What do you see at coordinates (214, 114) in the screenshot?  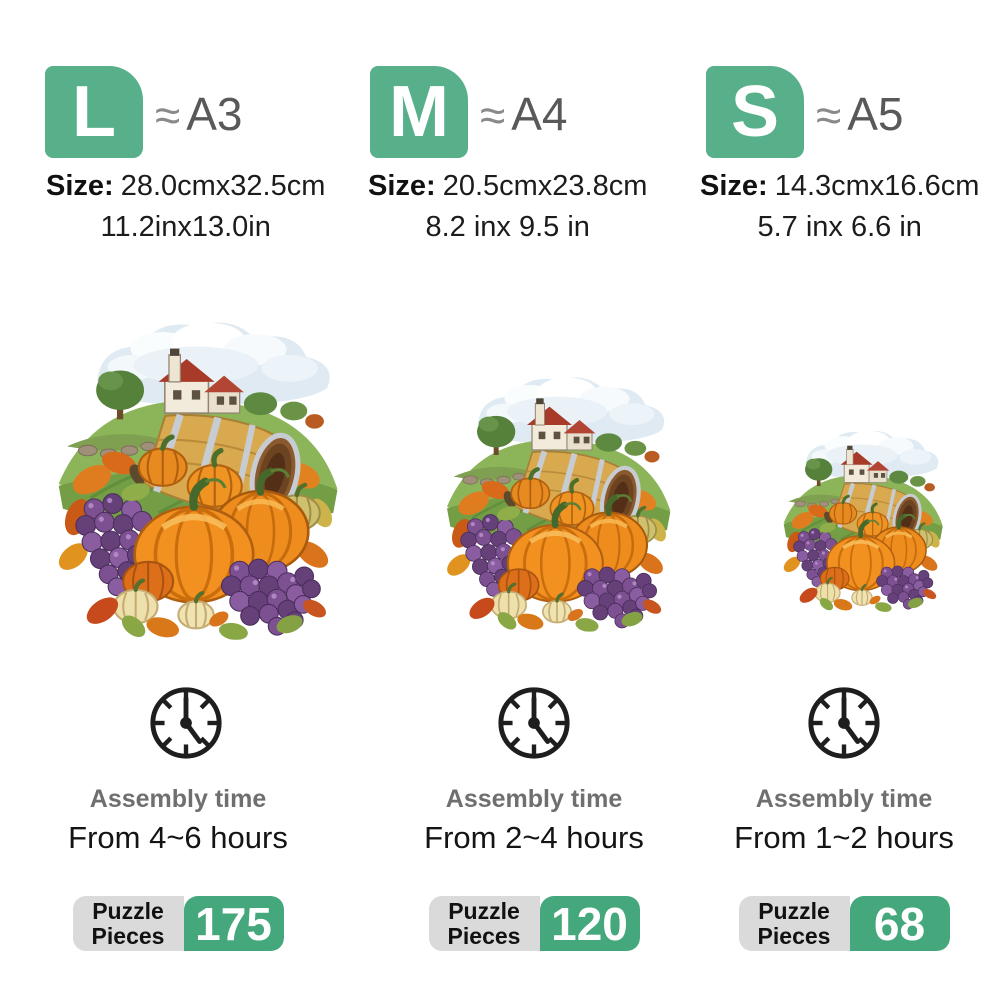 I see `paper-size-label: A3` at bounding box center [214, 114].